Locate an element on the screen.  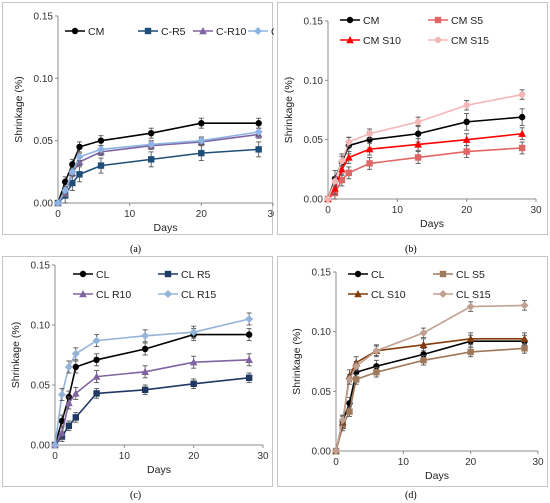
legend-item: CL S15 is located at coordinates (462, 295).